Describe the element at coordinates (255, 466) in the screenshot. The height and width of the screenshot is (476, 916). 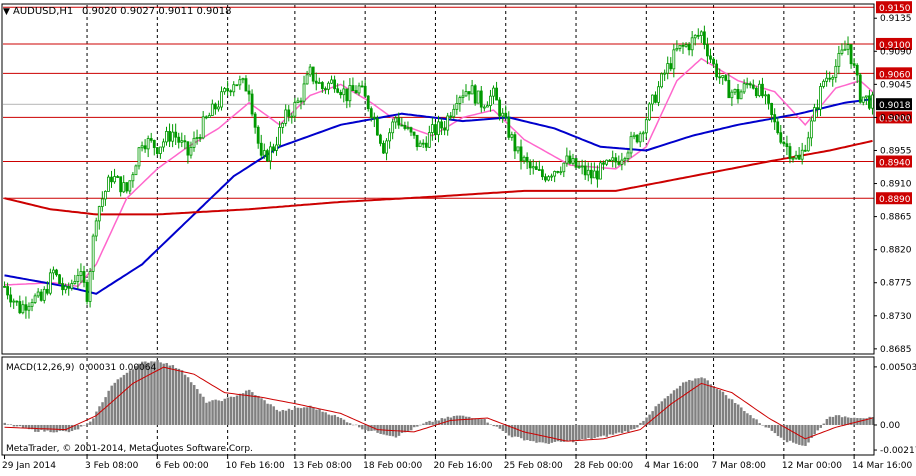
I see `x-axis-label: 10 Feb 16:00` at that location.